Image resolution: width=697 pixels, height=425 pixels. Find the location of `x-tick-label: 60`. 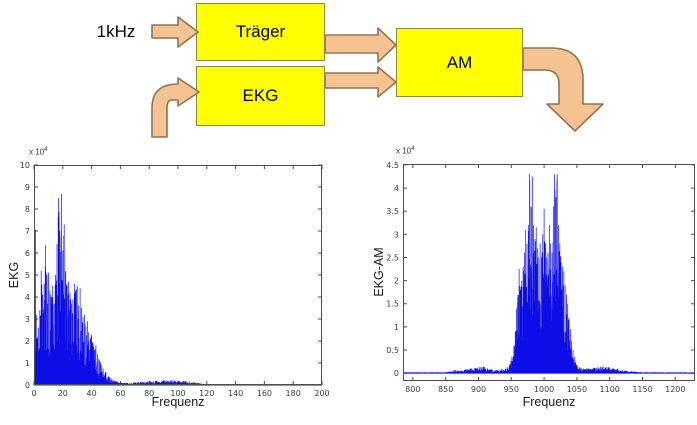

x-tick-label: 60 is located at coordinates (120, 393).